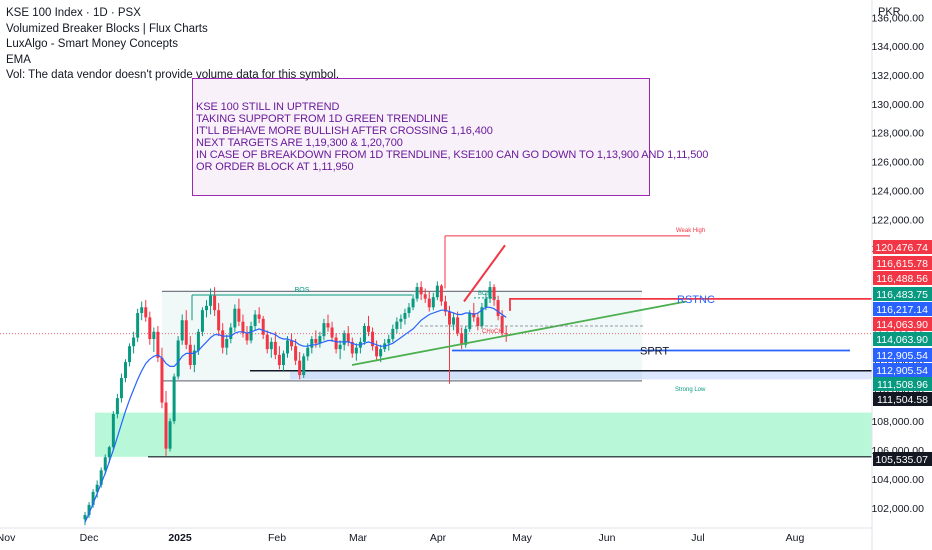 This screenshot has width=932, height=550. I want to click on red-projection-line, so click(484, 273).